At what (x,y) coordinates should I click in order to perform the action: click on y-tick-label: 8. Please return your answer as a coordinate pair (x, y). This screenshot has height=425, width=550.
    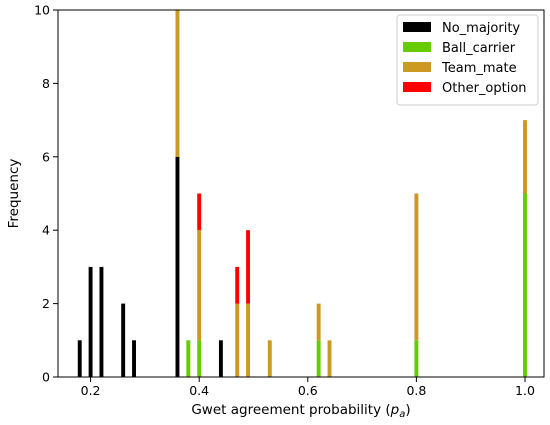
    Looking at the image, I should click on (46, 83).